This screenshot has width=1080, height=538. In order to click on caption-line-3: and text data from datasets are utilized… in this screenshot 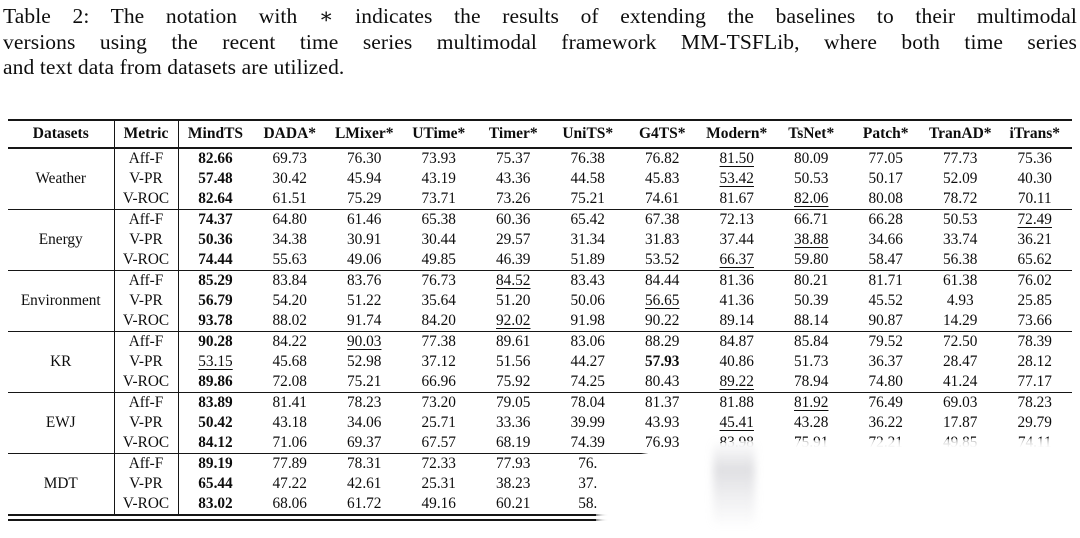, I will do `click(174, 67)`.